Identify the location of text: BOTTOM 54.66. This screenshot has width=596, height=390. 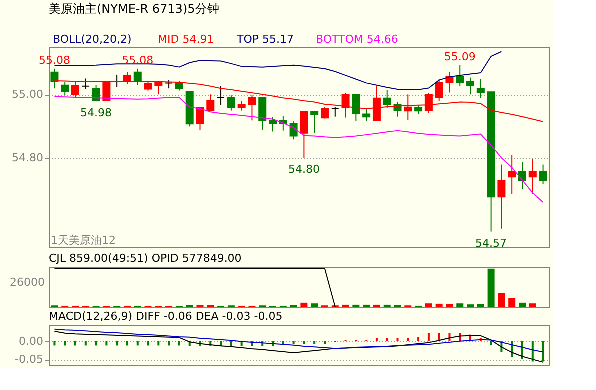
(357, 39).